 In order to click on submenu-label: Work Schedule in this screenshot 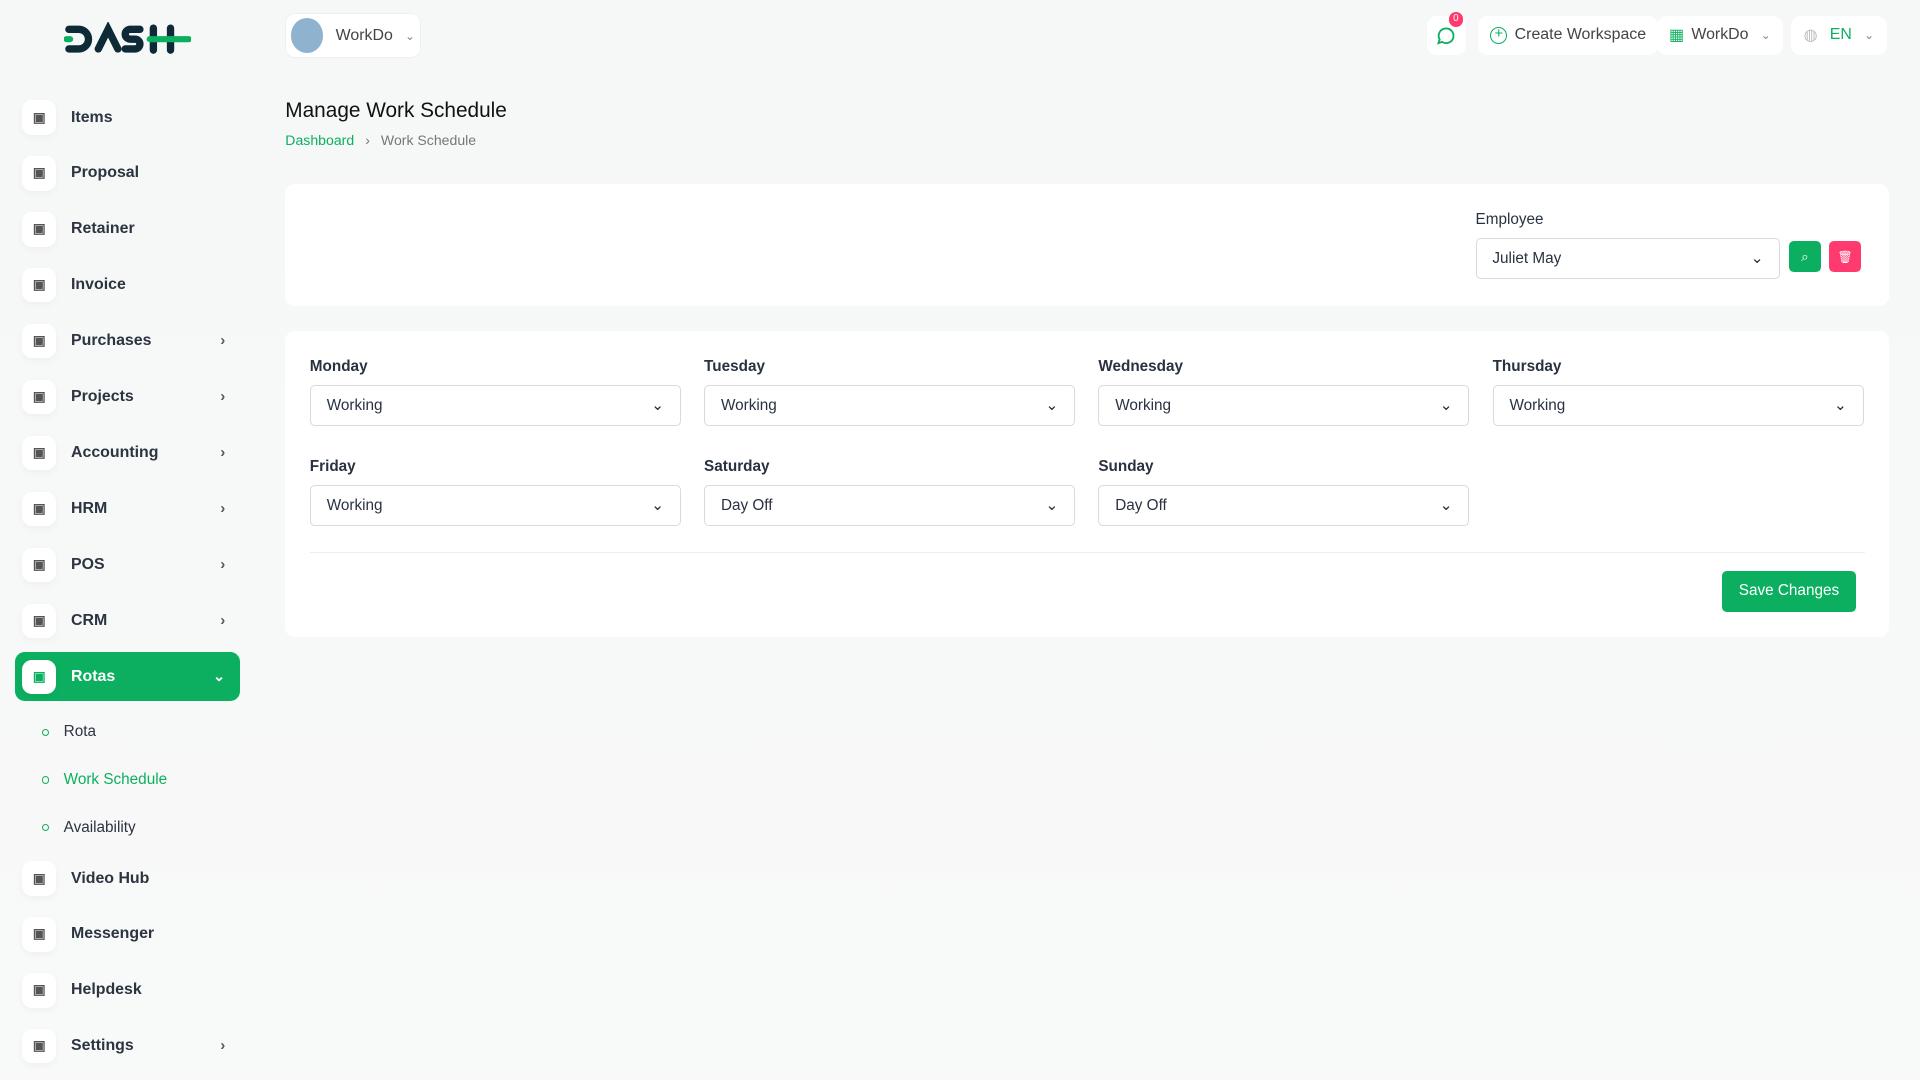, I will do `click(115, 779)`.